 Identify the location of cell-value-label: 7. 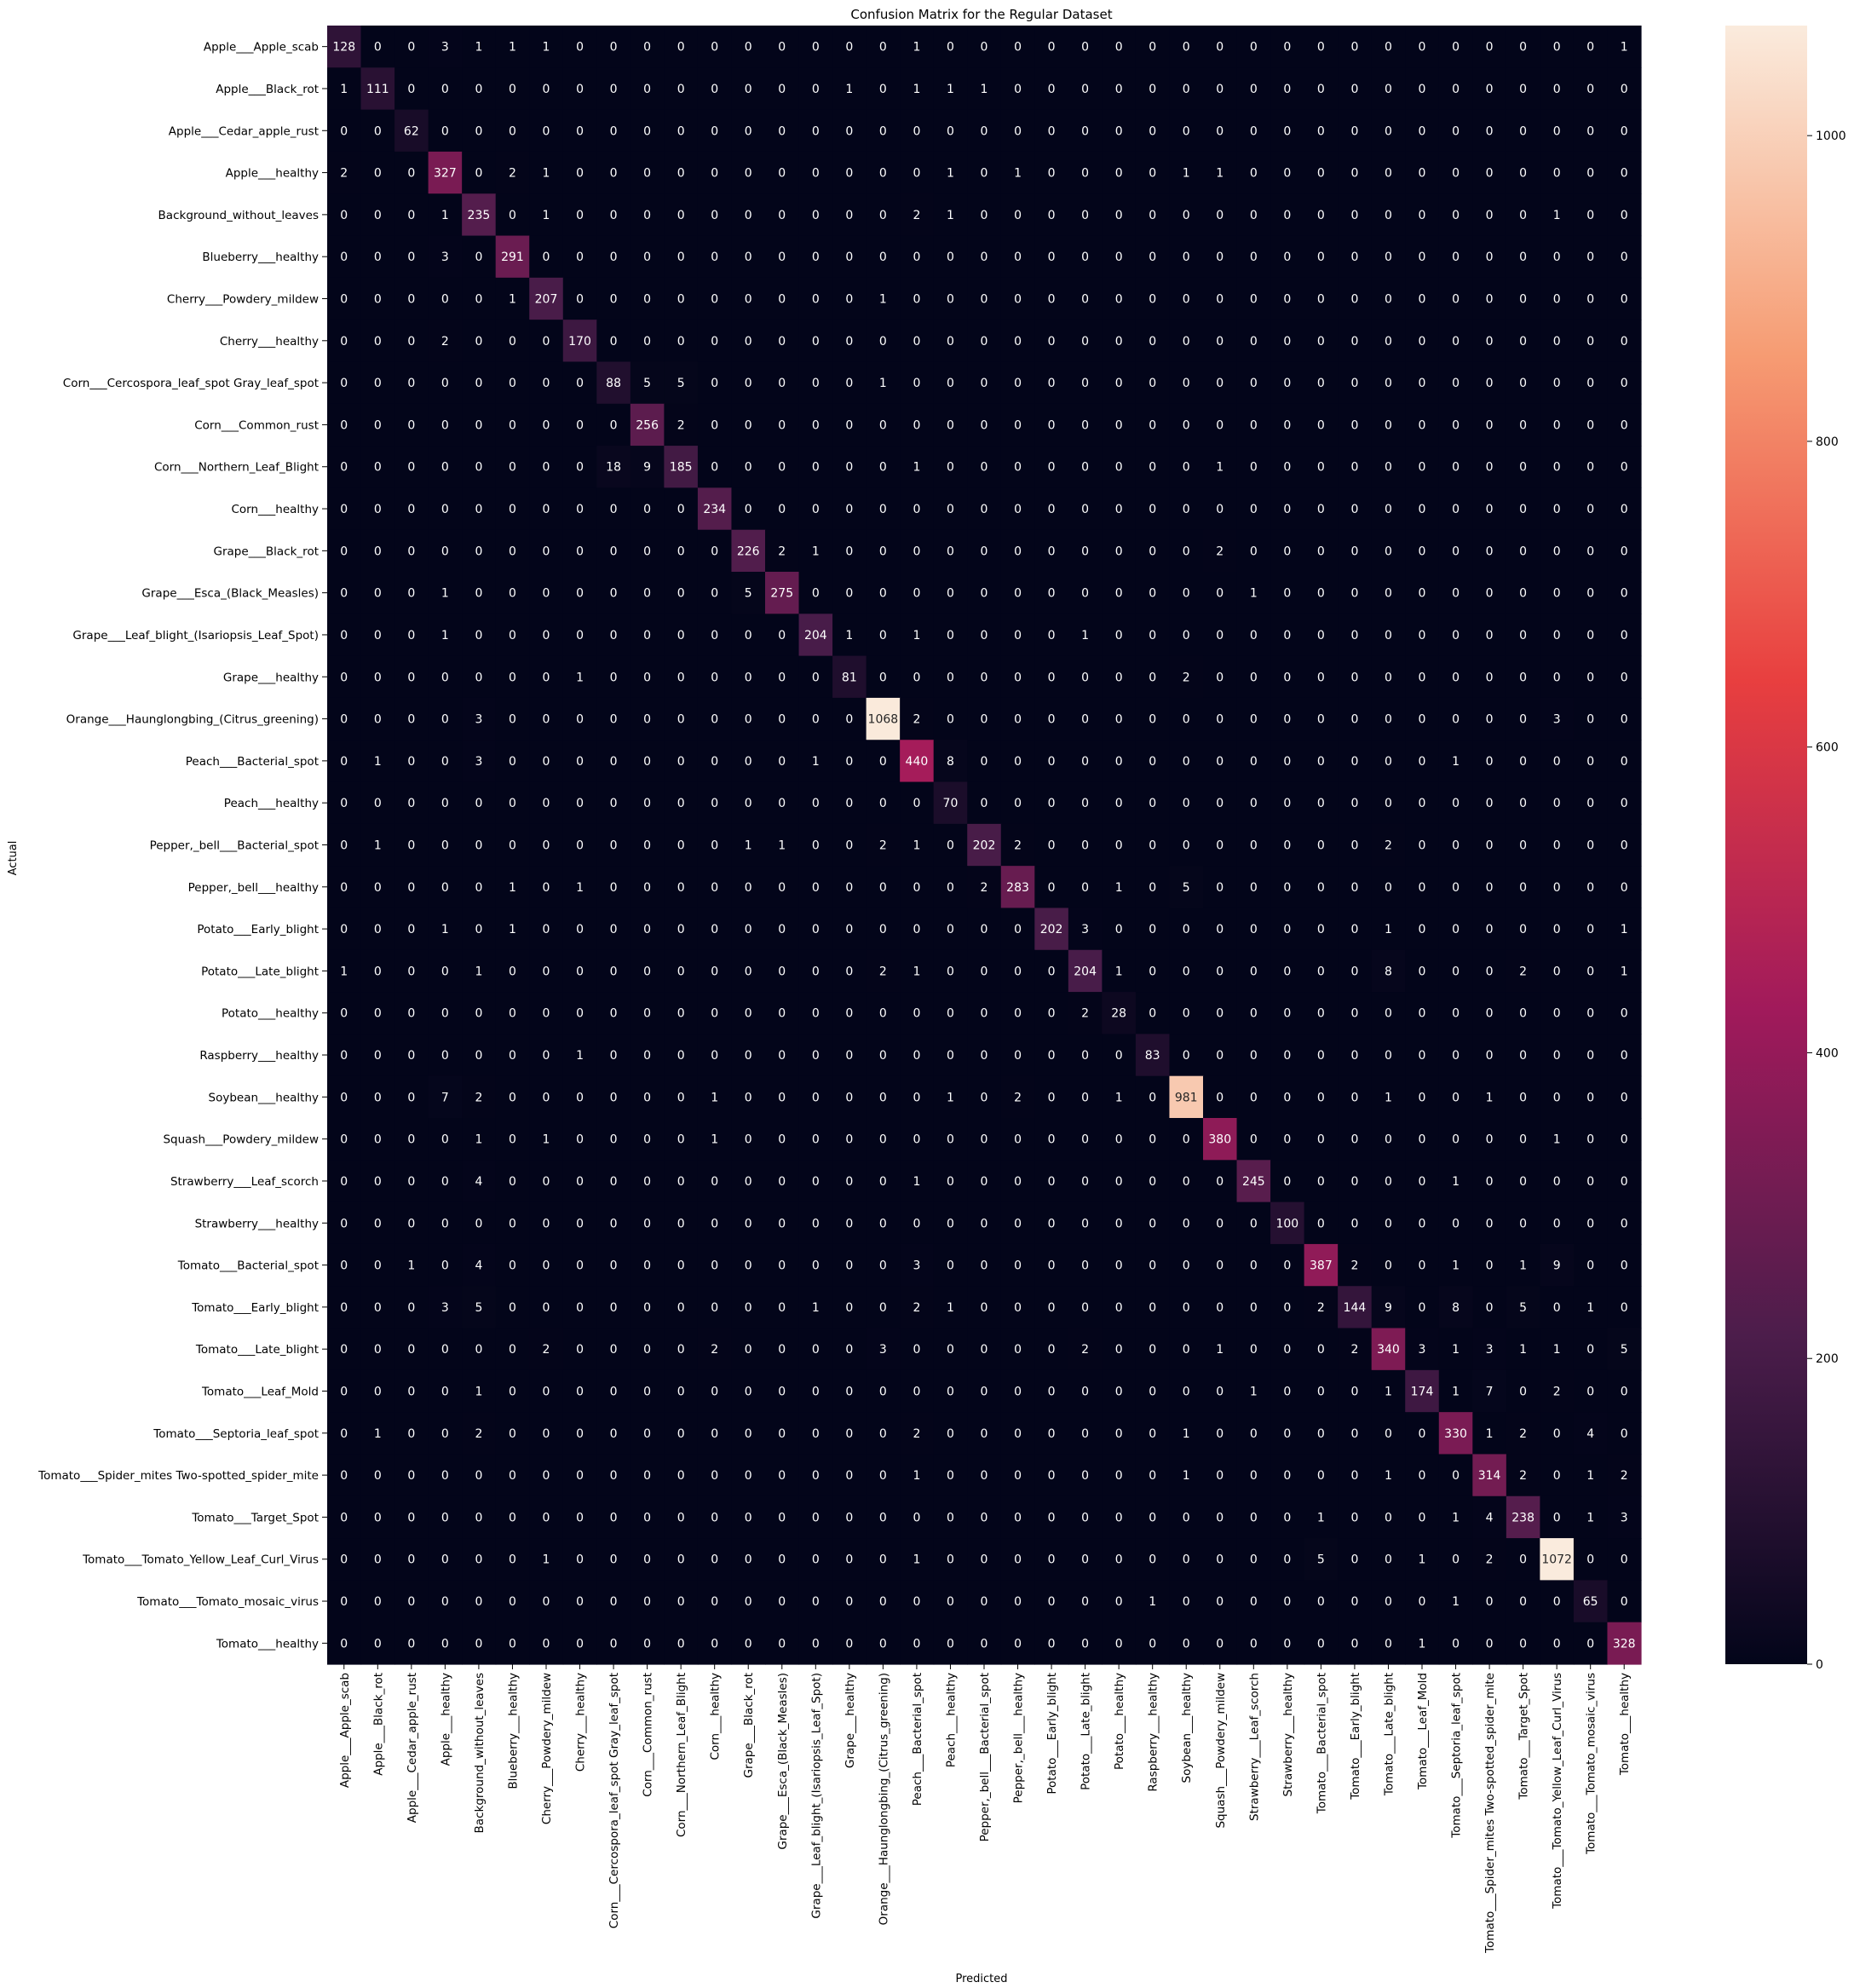
(1490, 1392).